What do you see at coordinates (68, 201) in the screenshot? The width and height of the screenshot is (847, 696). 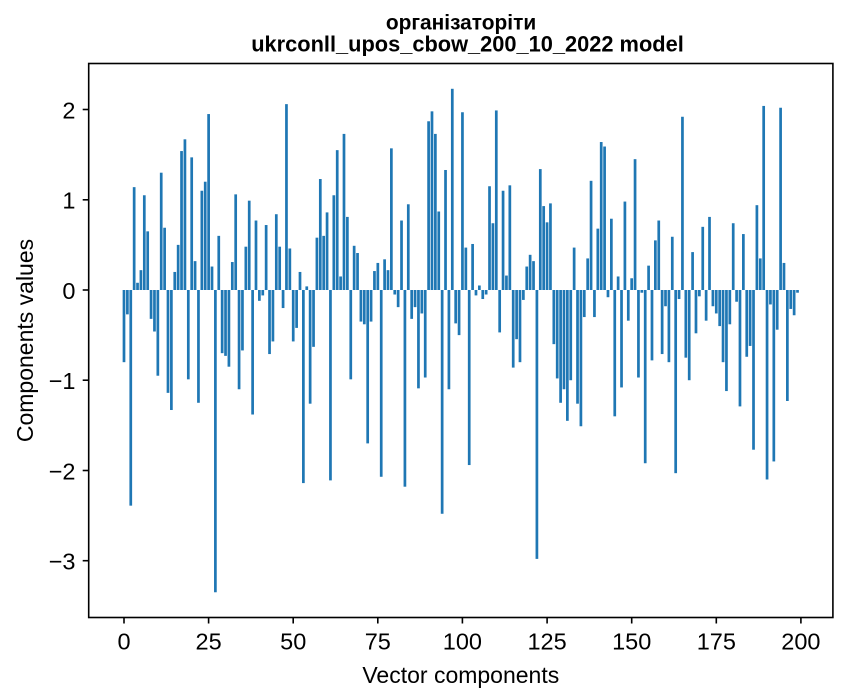 I see `svg-text: 1` at bounding box center [68, 201].